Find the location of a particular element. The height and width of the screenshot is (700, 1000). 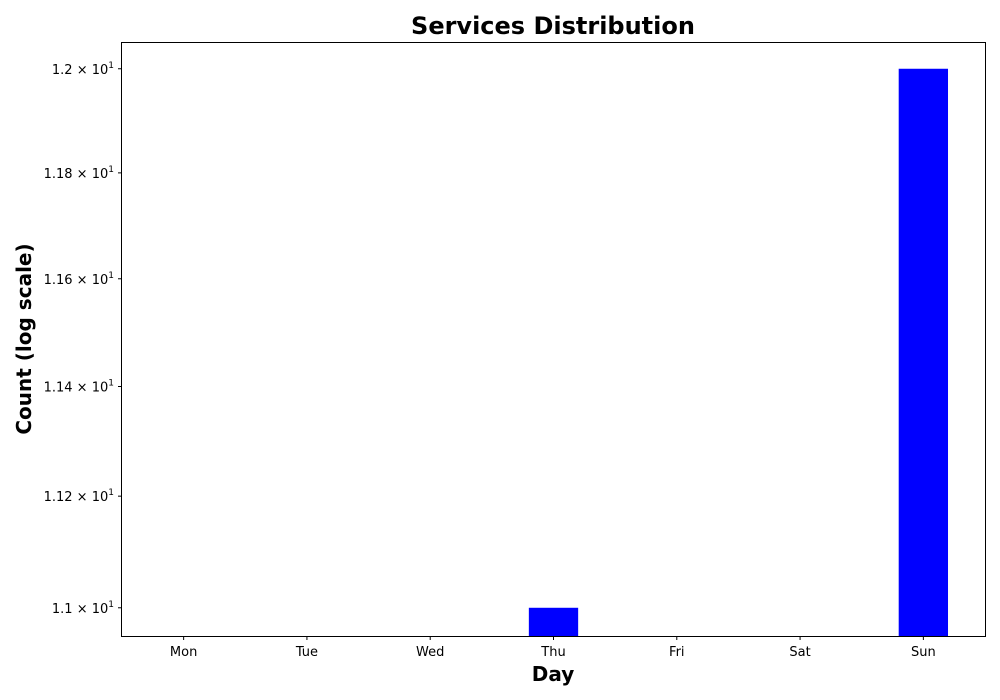

x-axis-label: Day is located at coordinates (553, 674).